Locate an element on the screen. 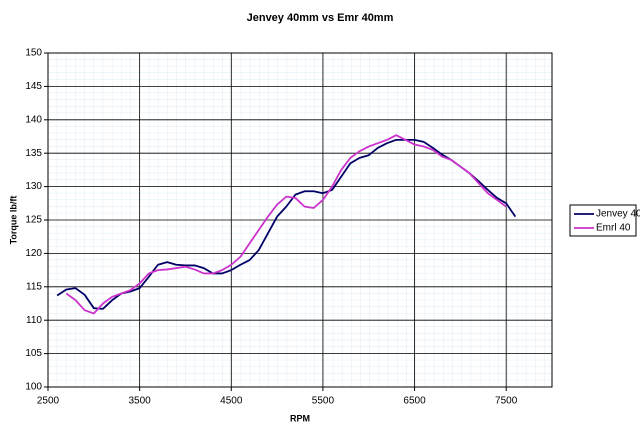  y-tick-label: 150 is located at coordinates (33, 53).